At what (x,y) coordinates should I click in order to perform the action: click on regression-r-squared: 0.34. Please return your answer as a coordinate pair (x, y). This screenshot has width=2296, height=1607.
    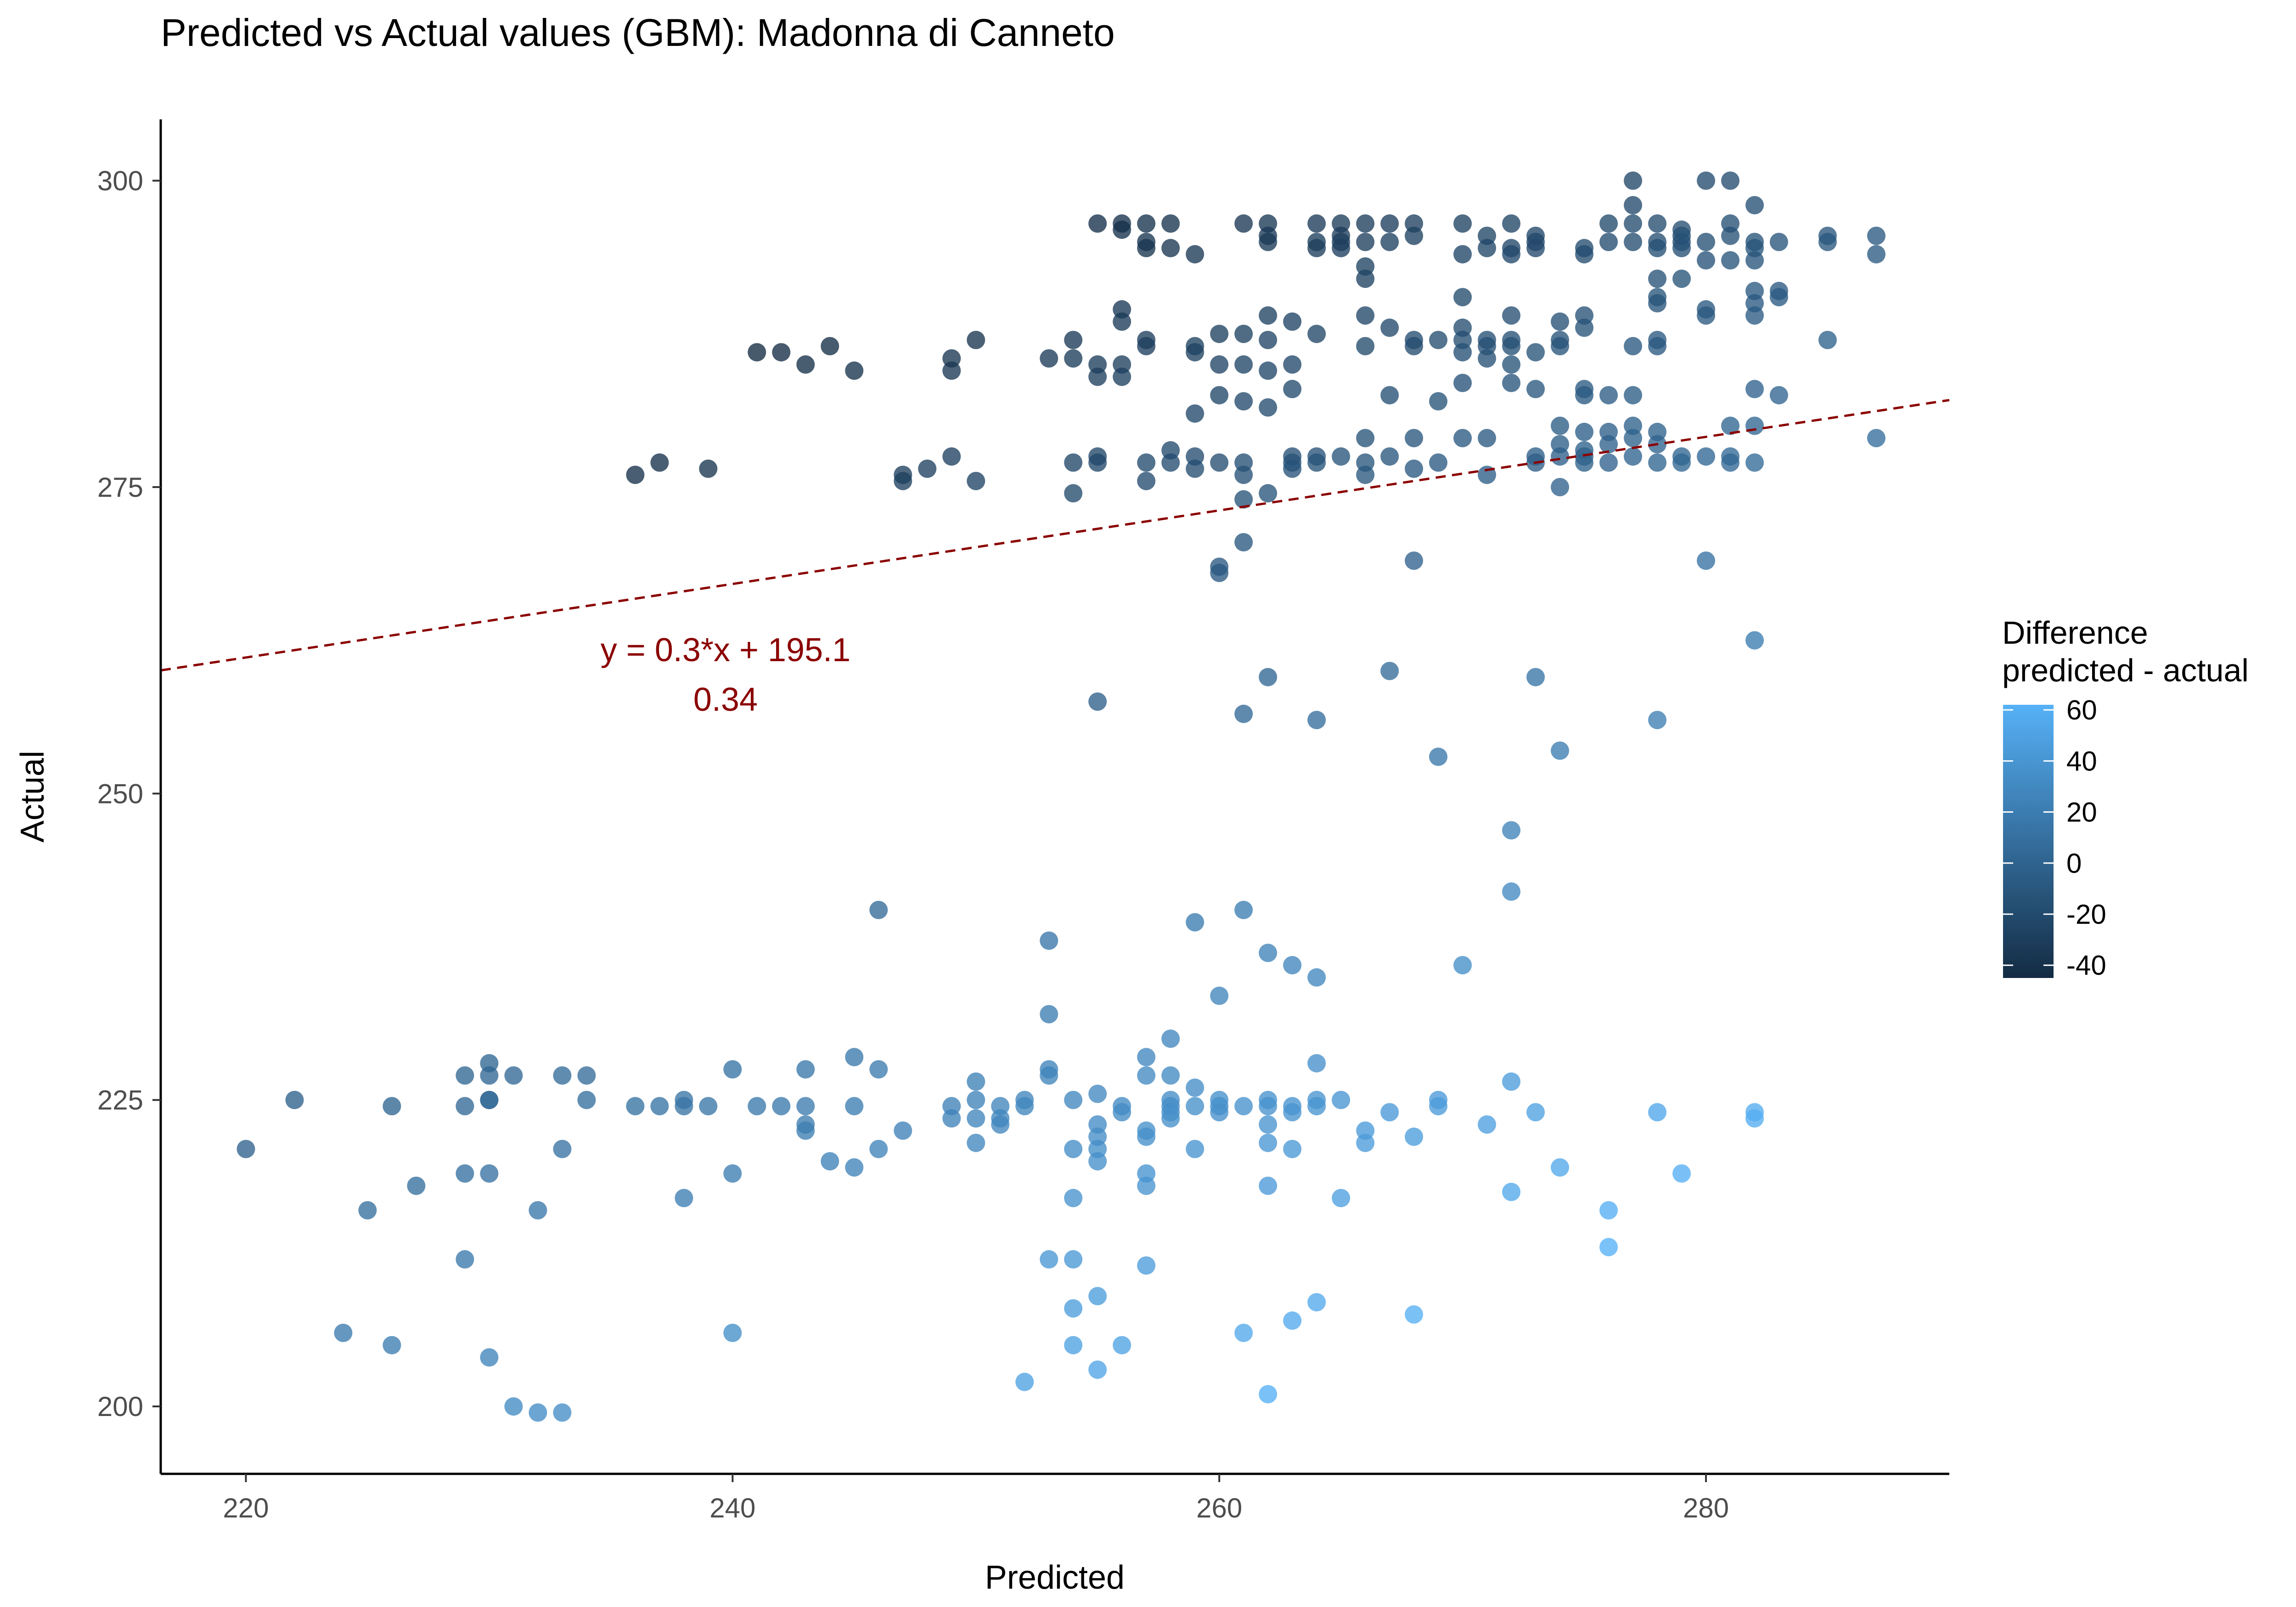
    Looking at the image, I should click on (725, 699).